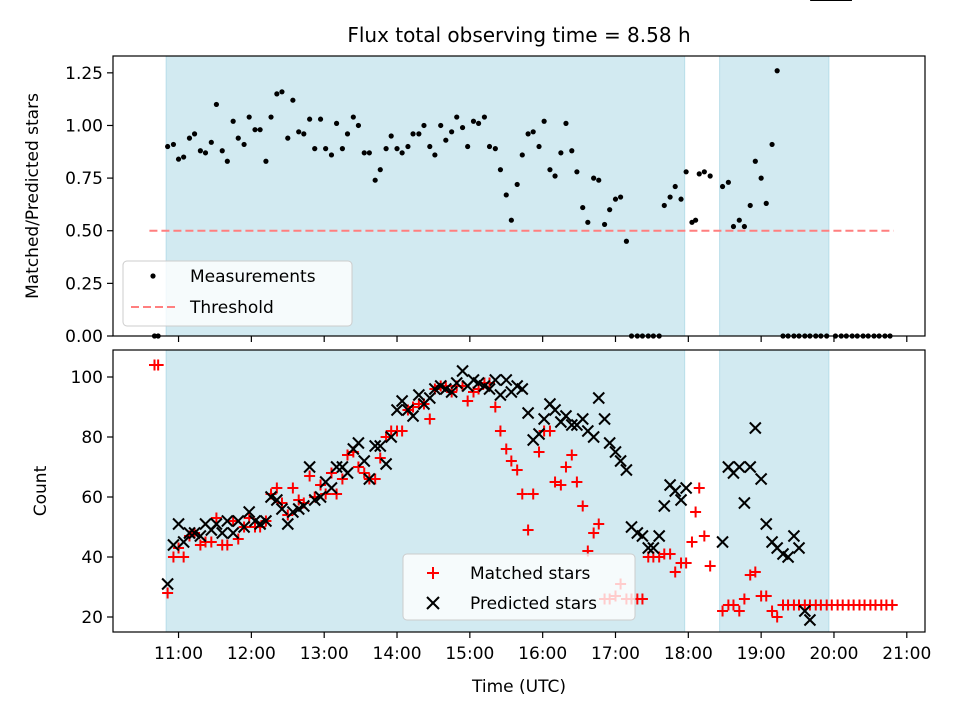 This screenshot has width=960, height=720. I want to click on y-tick-label: 60, so click(92, 498).